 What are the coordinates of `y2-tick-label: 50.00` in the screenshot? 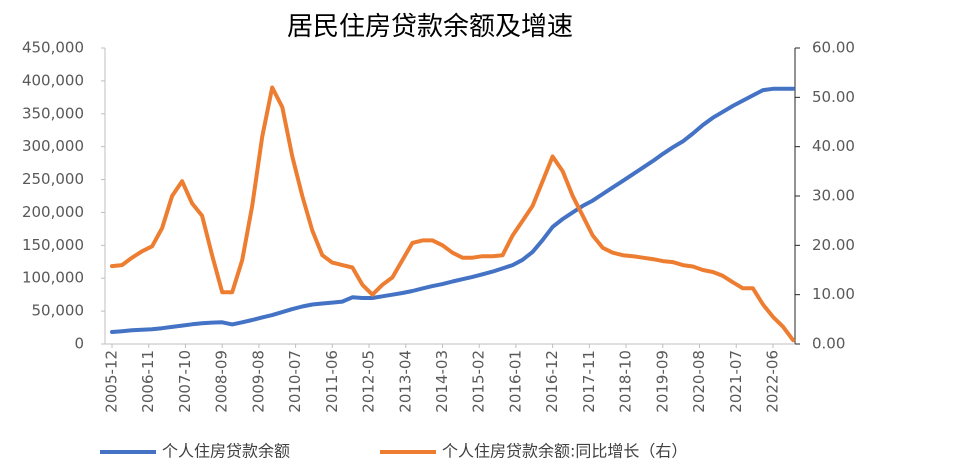 It's located at (833, 97).